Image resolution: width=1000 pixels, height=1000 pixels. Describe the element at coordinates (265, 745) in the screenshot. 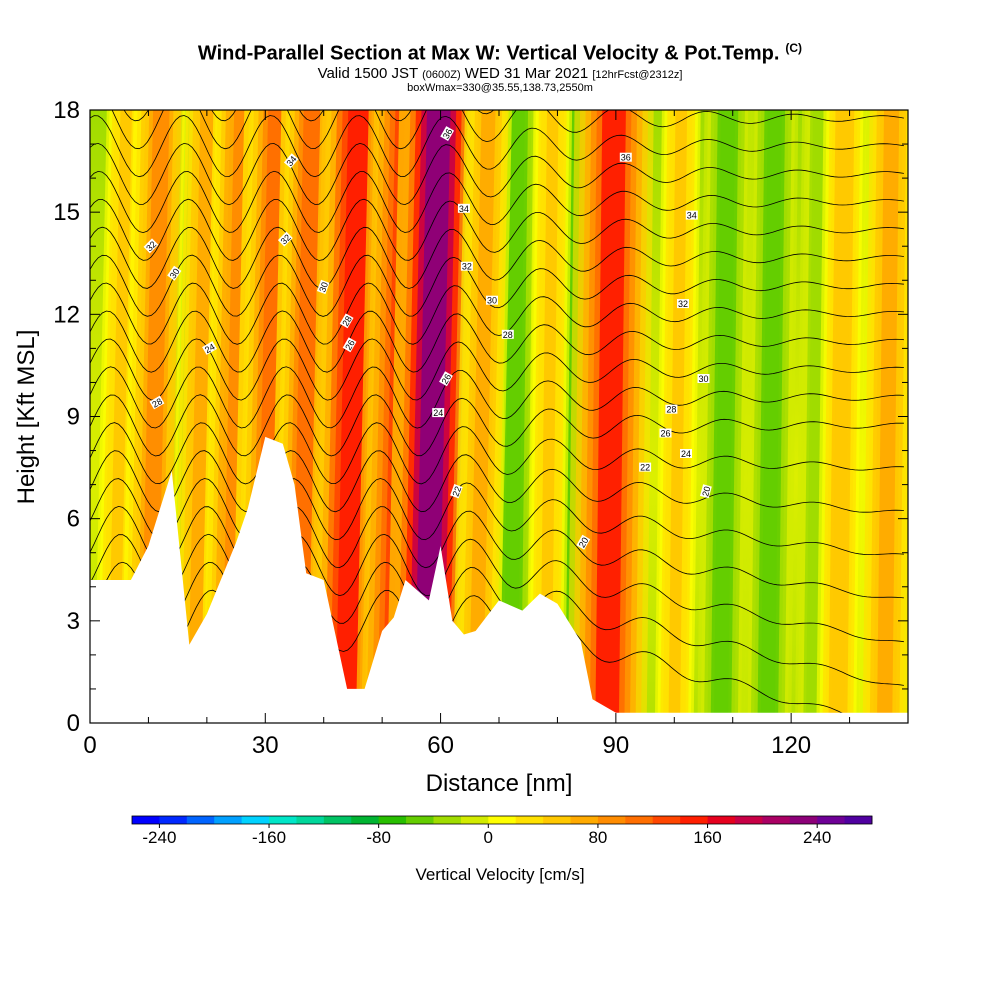

I see `x-tick-label: 30` at that location.